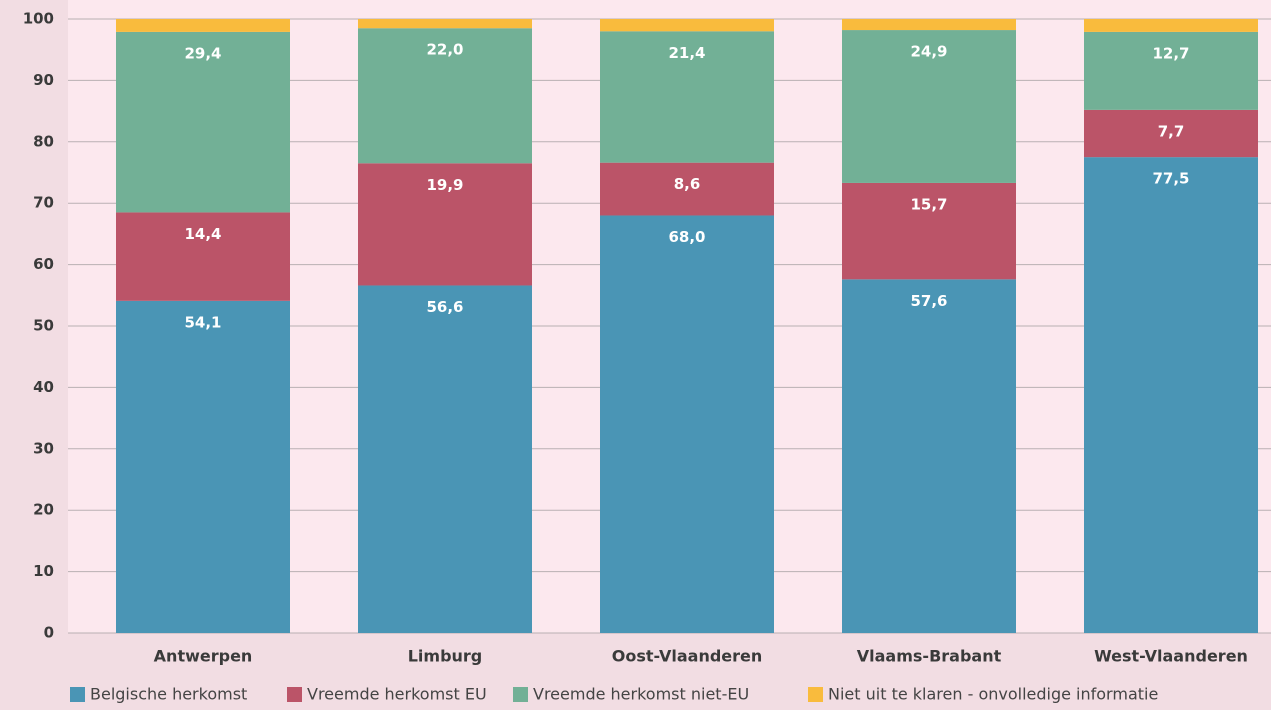  Describe the element at coordinates (202, 234) in the screenshot. I see `data-label: 14,4` at that location.